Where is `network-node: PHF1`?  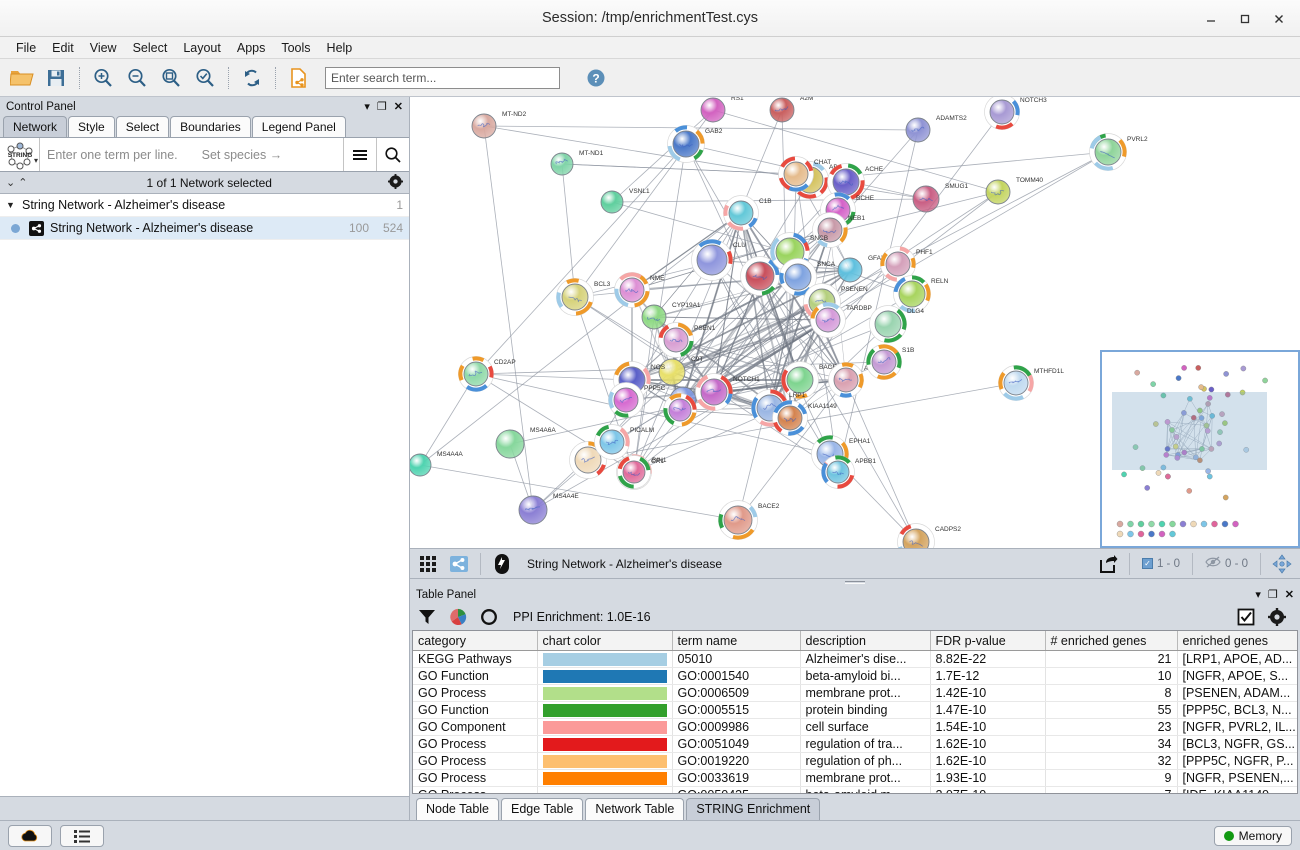 network-node: PHF1 is located at coordinates (907, 264).